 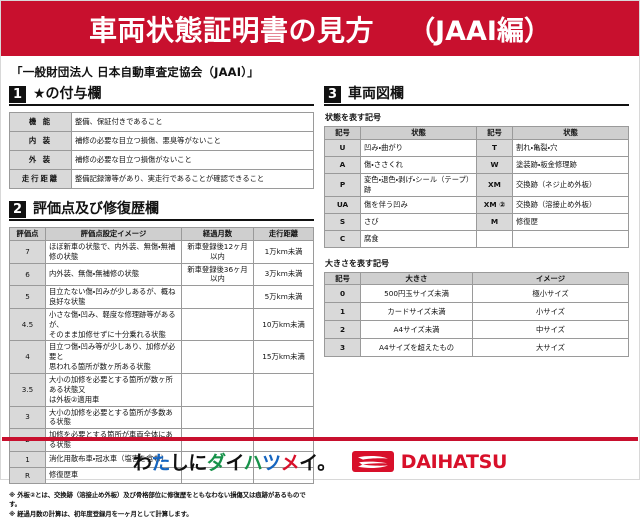 I want to click on condition-symbol: M, so click(x=494, y=221).